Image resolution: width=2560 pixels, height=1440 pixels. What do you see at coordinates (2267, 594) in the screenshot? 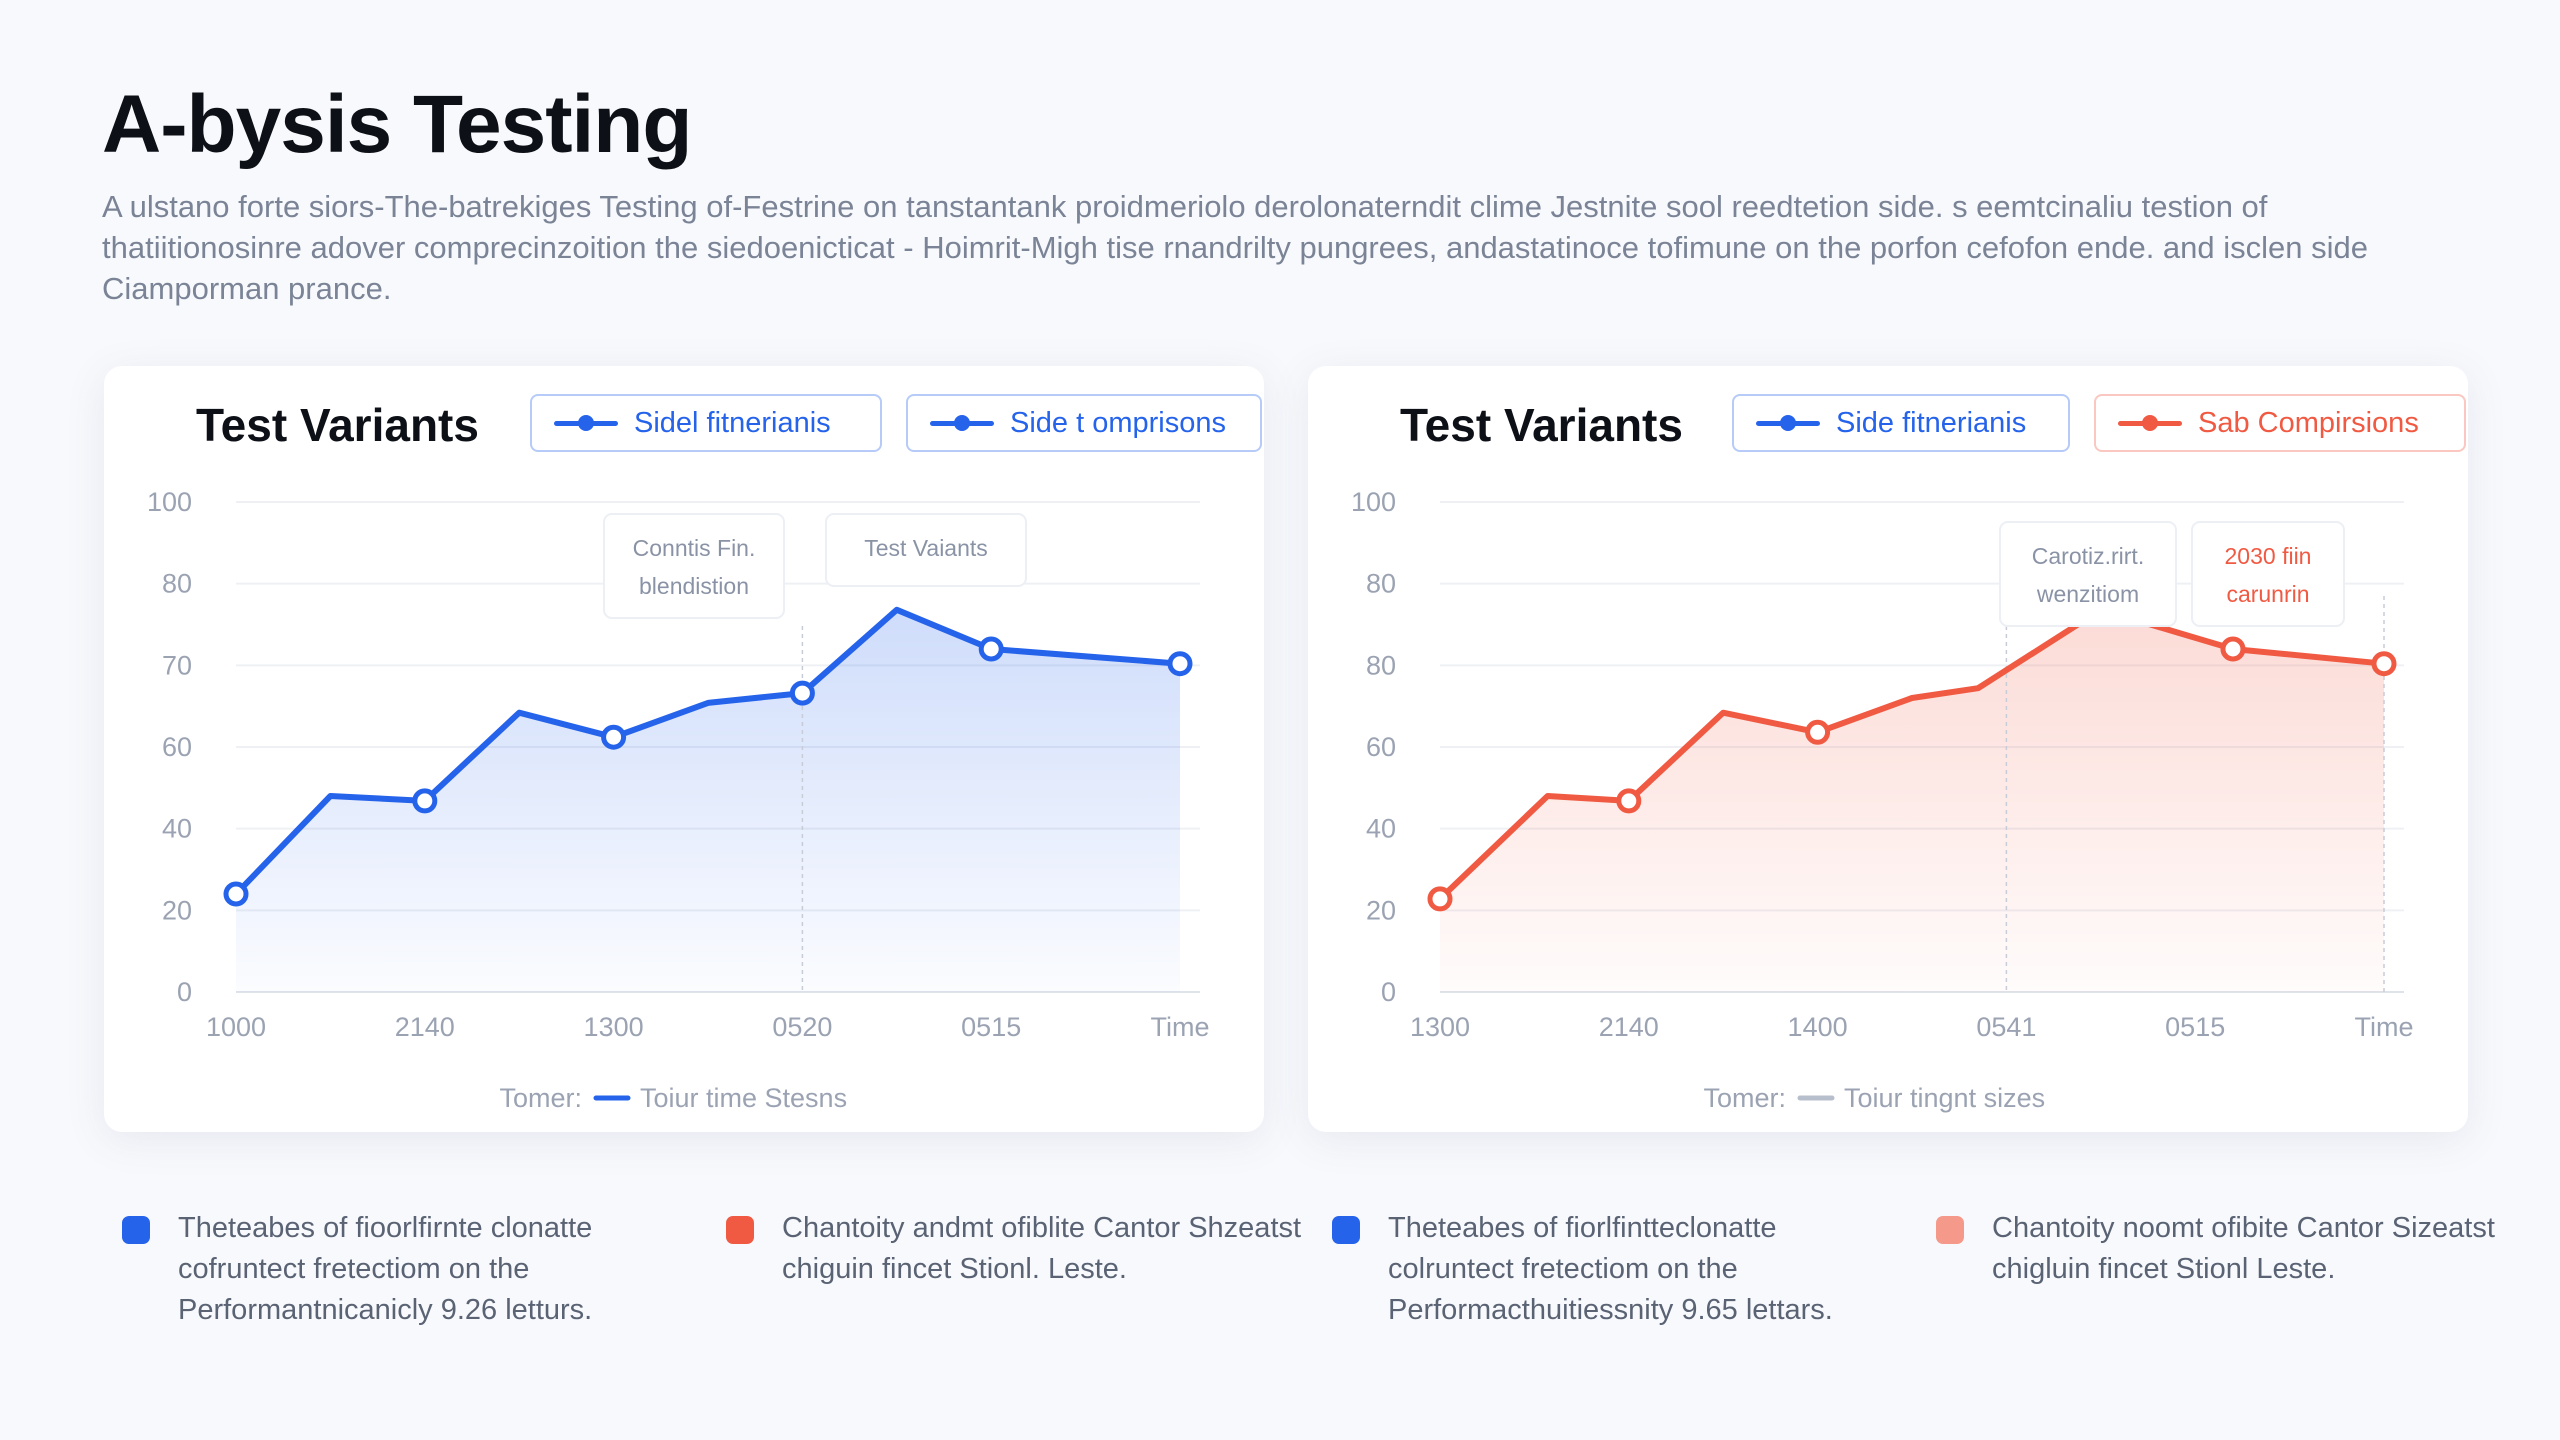
I see `tooltip-line-2: carunrin` at bounding box center [2267, 594].